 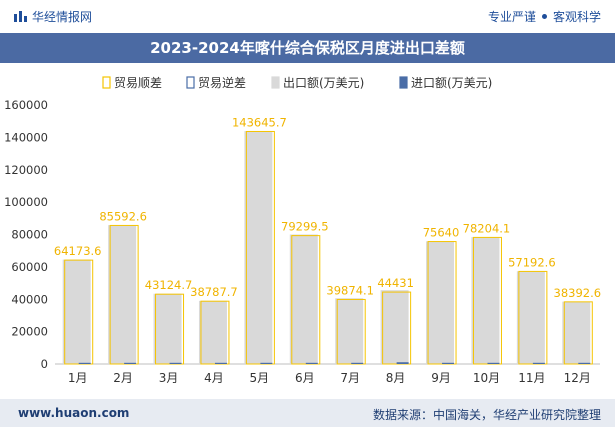 I want to click on slogan-2: 客观科学, so click(x=576, y=17).